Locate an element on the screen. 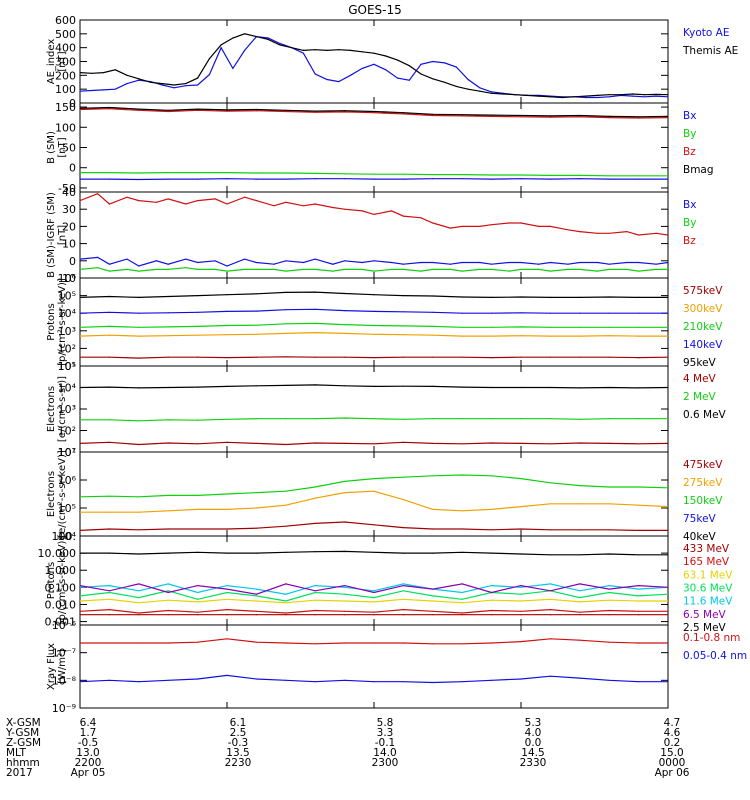  y-tick-label: 10⁻⁶ is located at coordinates (64, 625).